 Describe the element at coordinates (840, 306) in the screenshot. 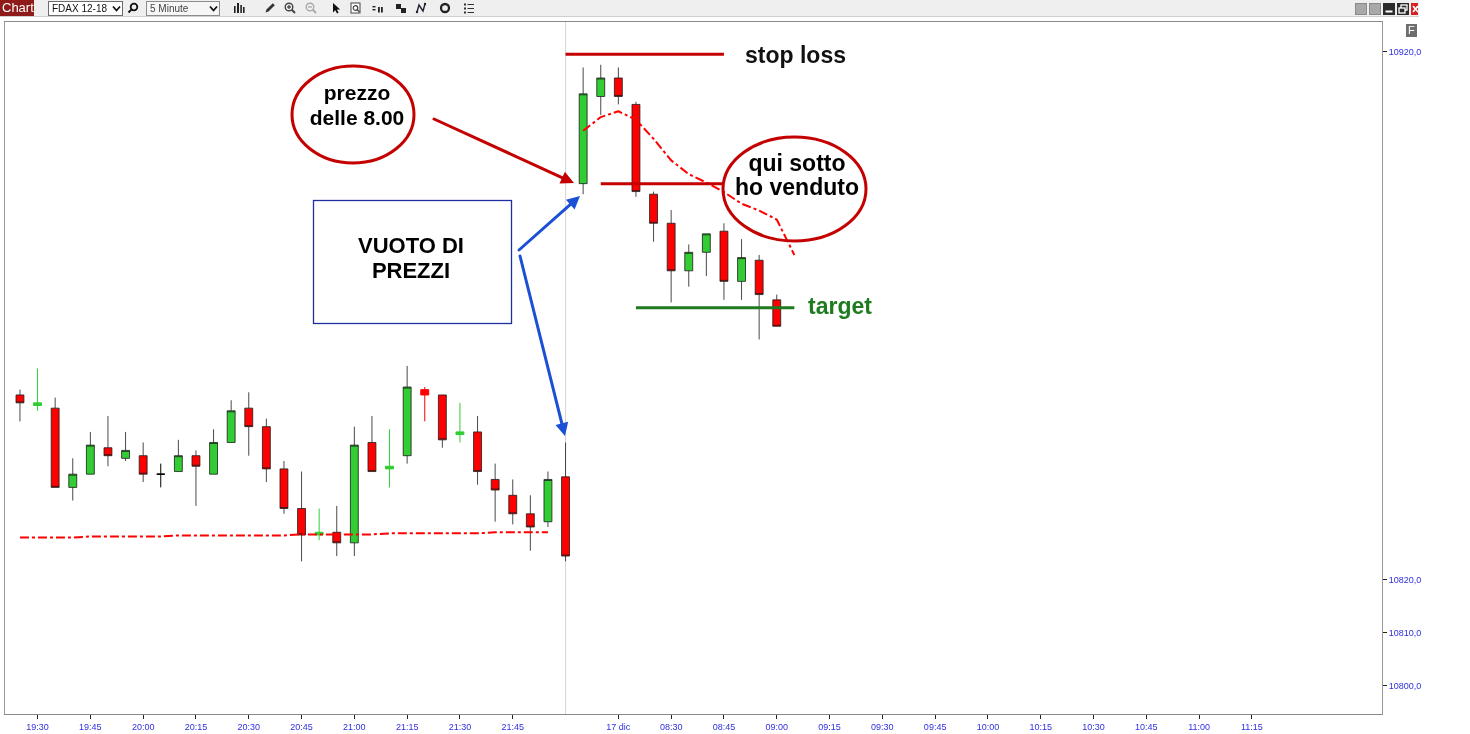

I see `annotation: target` at that location.